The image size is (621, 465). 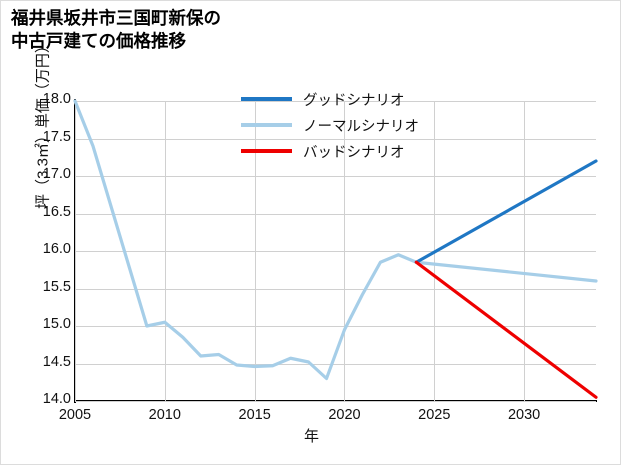 I want to click on chart-legend: グッドシナリオ ノーマルシナリオ バッドシナリオ, so click(x=330, y=125).